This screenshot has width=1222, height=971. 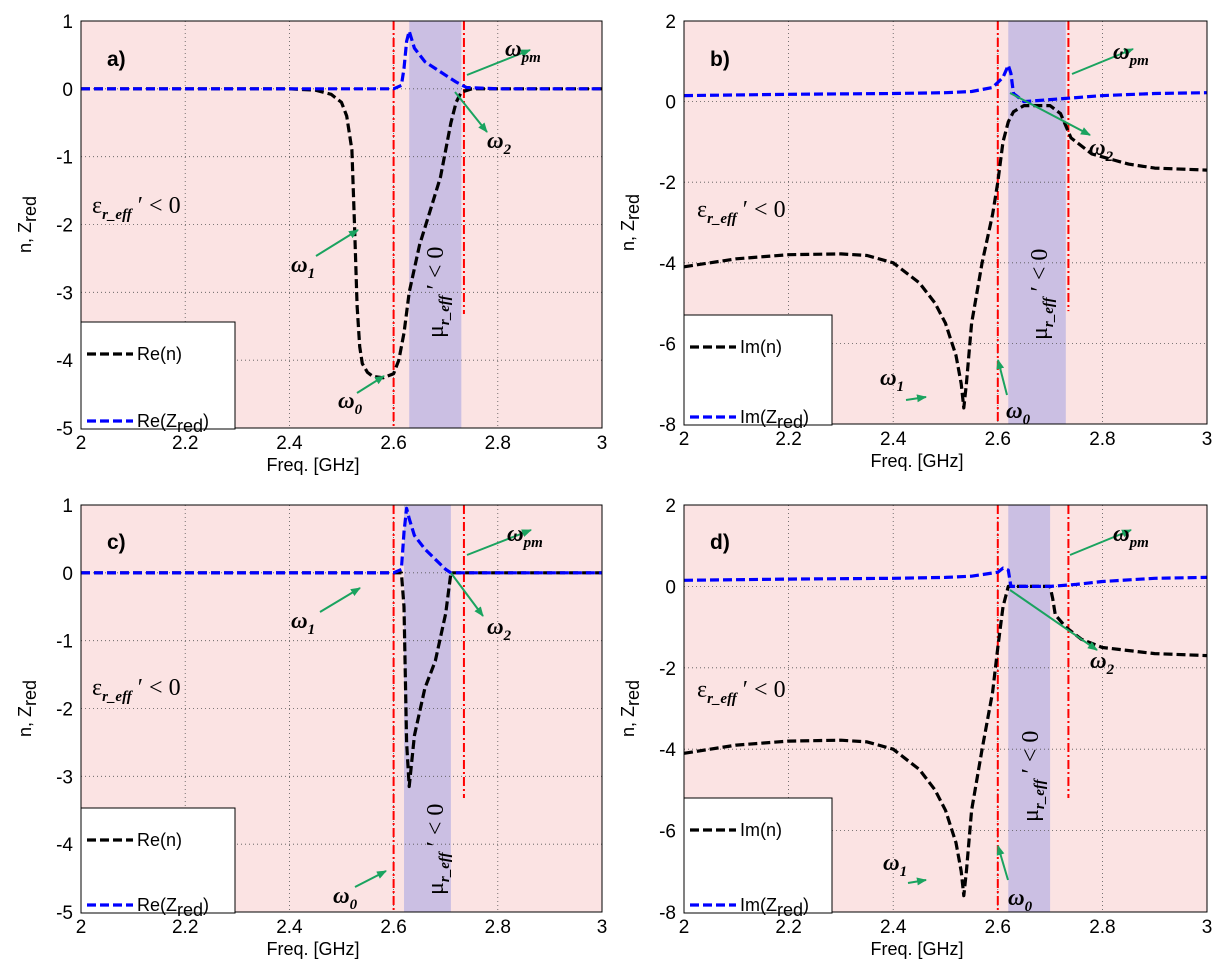 I want to click on panel-label: a), so click(x=116, y=59).